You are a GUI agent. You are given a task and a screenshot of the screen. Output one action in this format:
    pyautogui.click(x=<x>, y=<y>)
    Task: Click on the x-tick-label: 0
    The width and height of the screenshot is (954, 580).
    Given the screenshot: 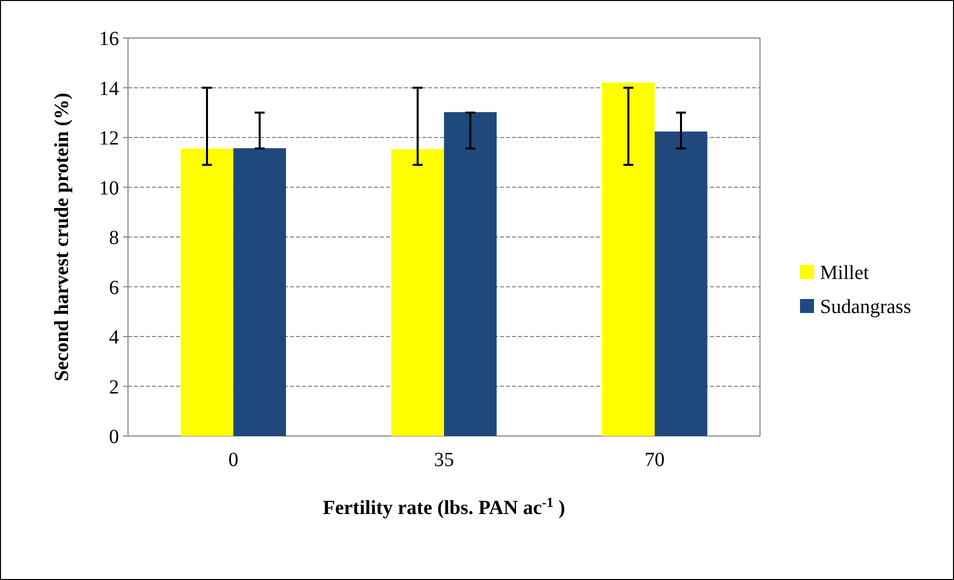 What is the action you would take?
    pyautogui.click(x=233, y=460)
    